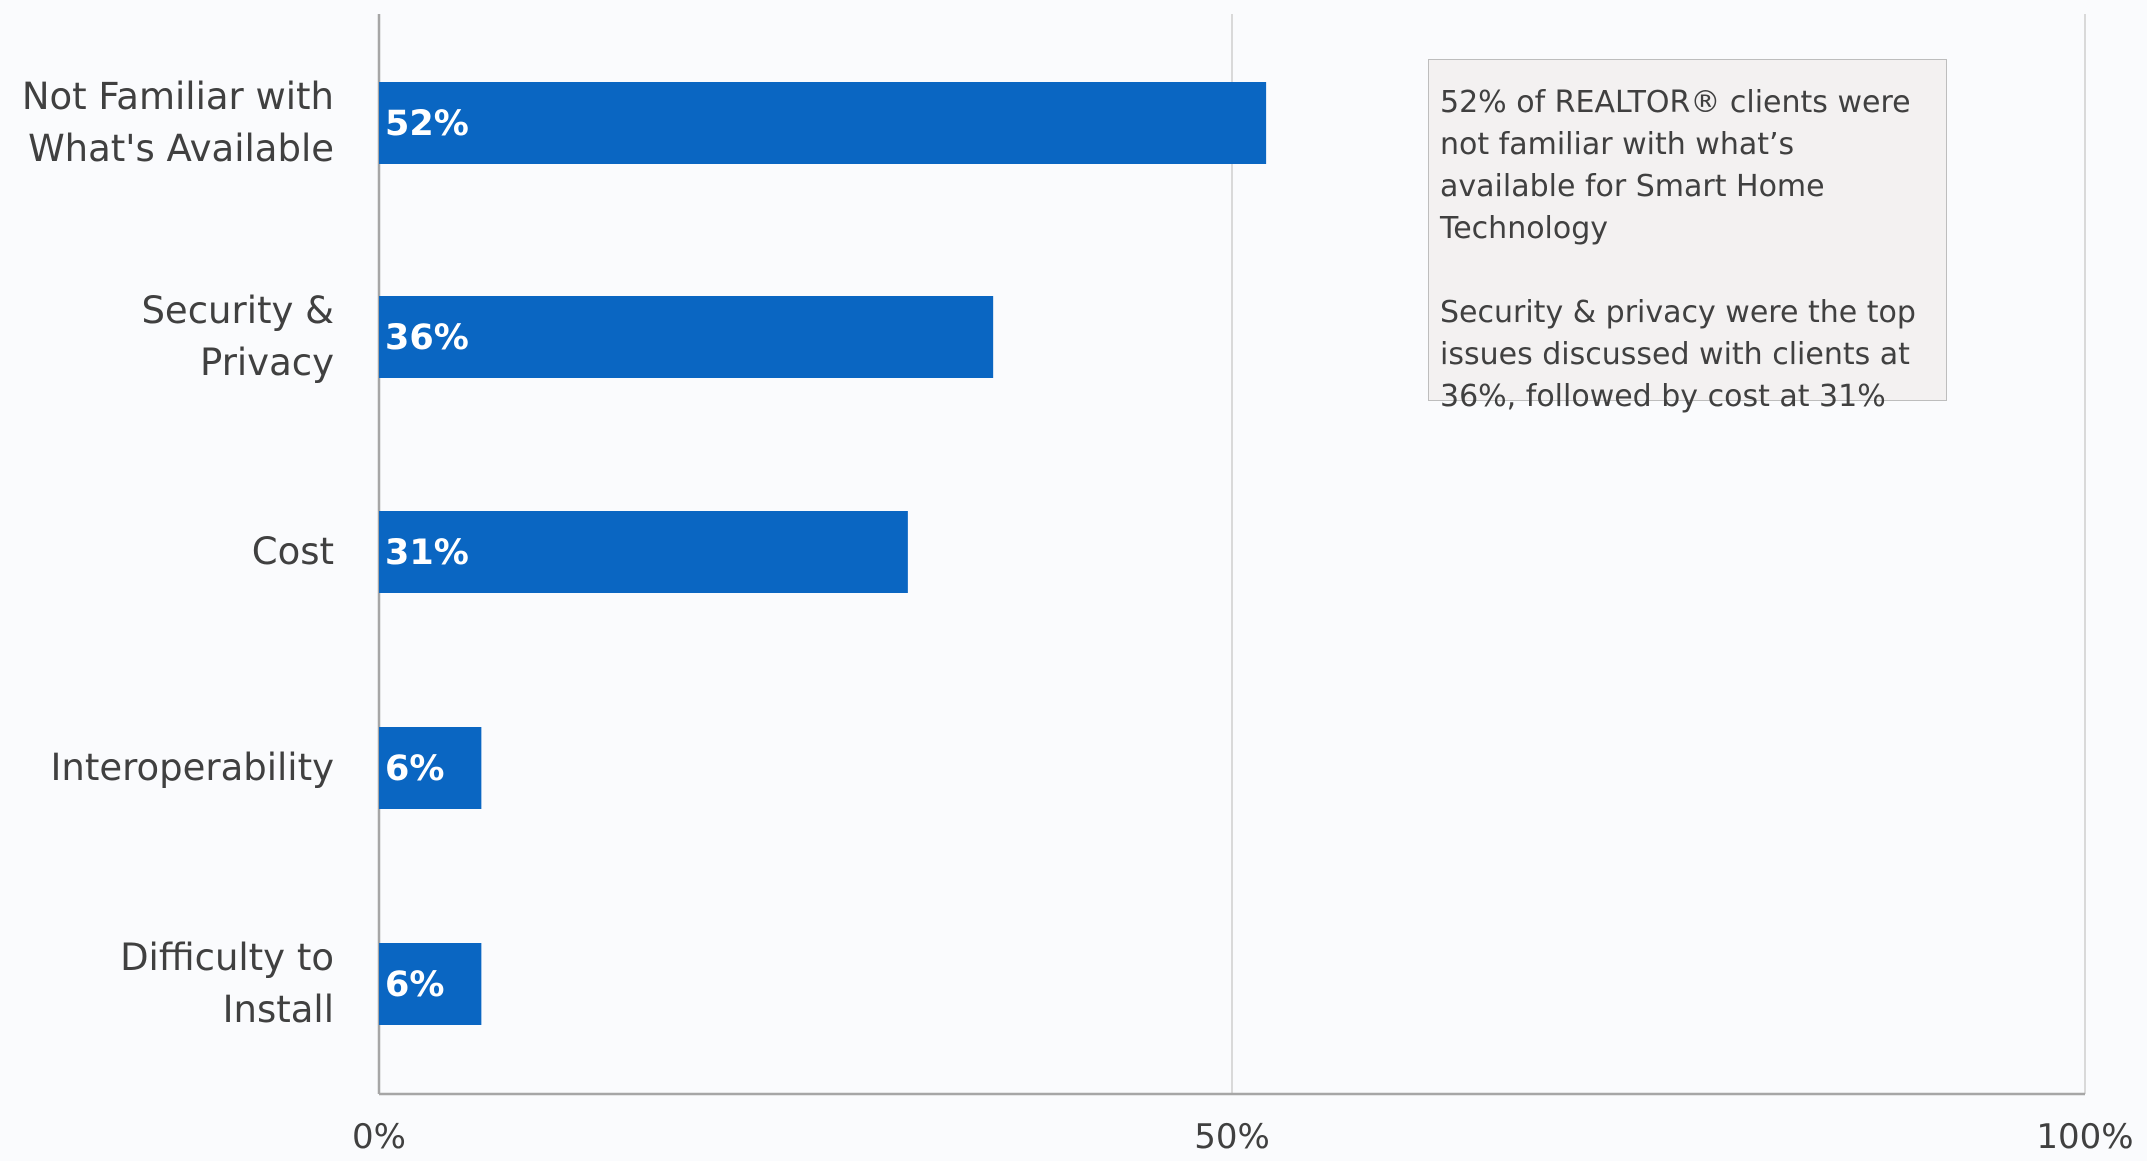  What do you see at coordinates (379, 1137) in the screenshot?
I see `x-tick-label: 0%` at bounding box center [379, 1137].